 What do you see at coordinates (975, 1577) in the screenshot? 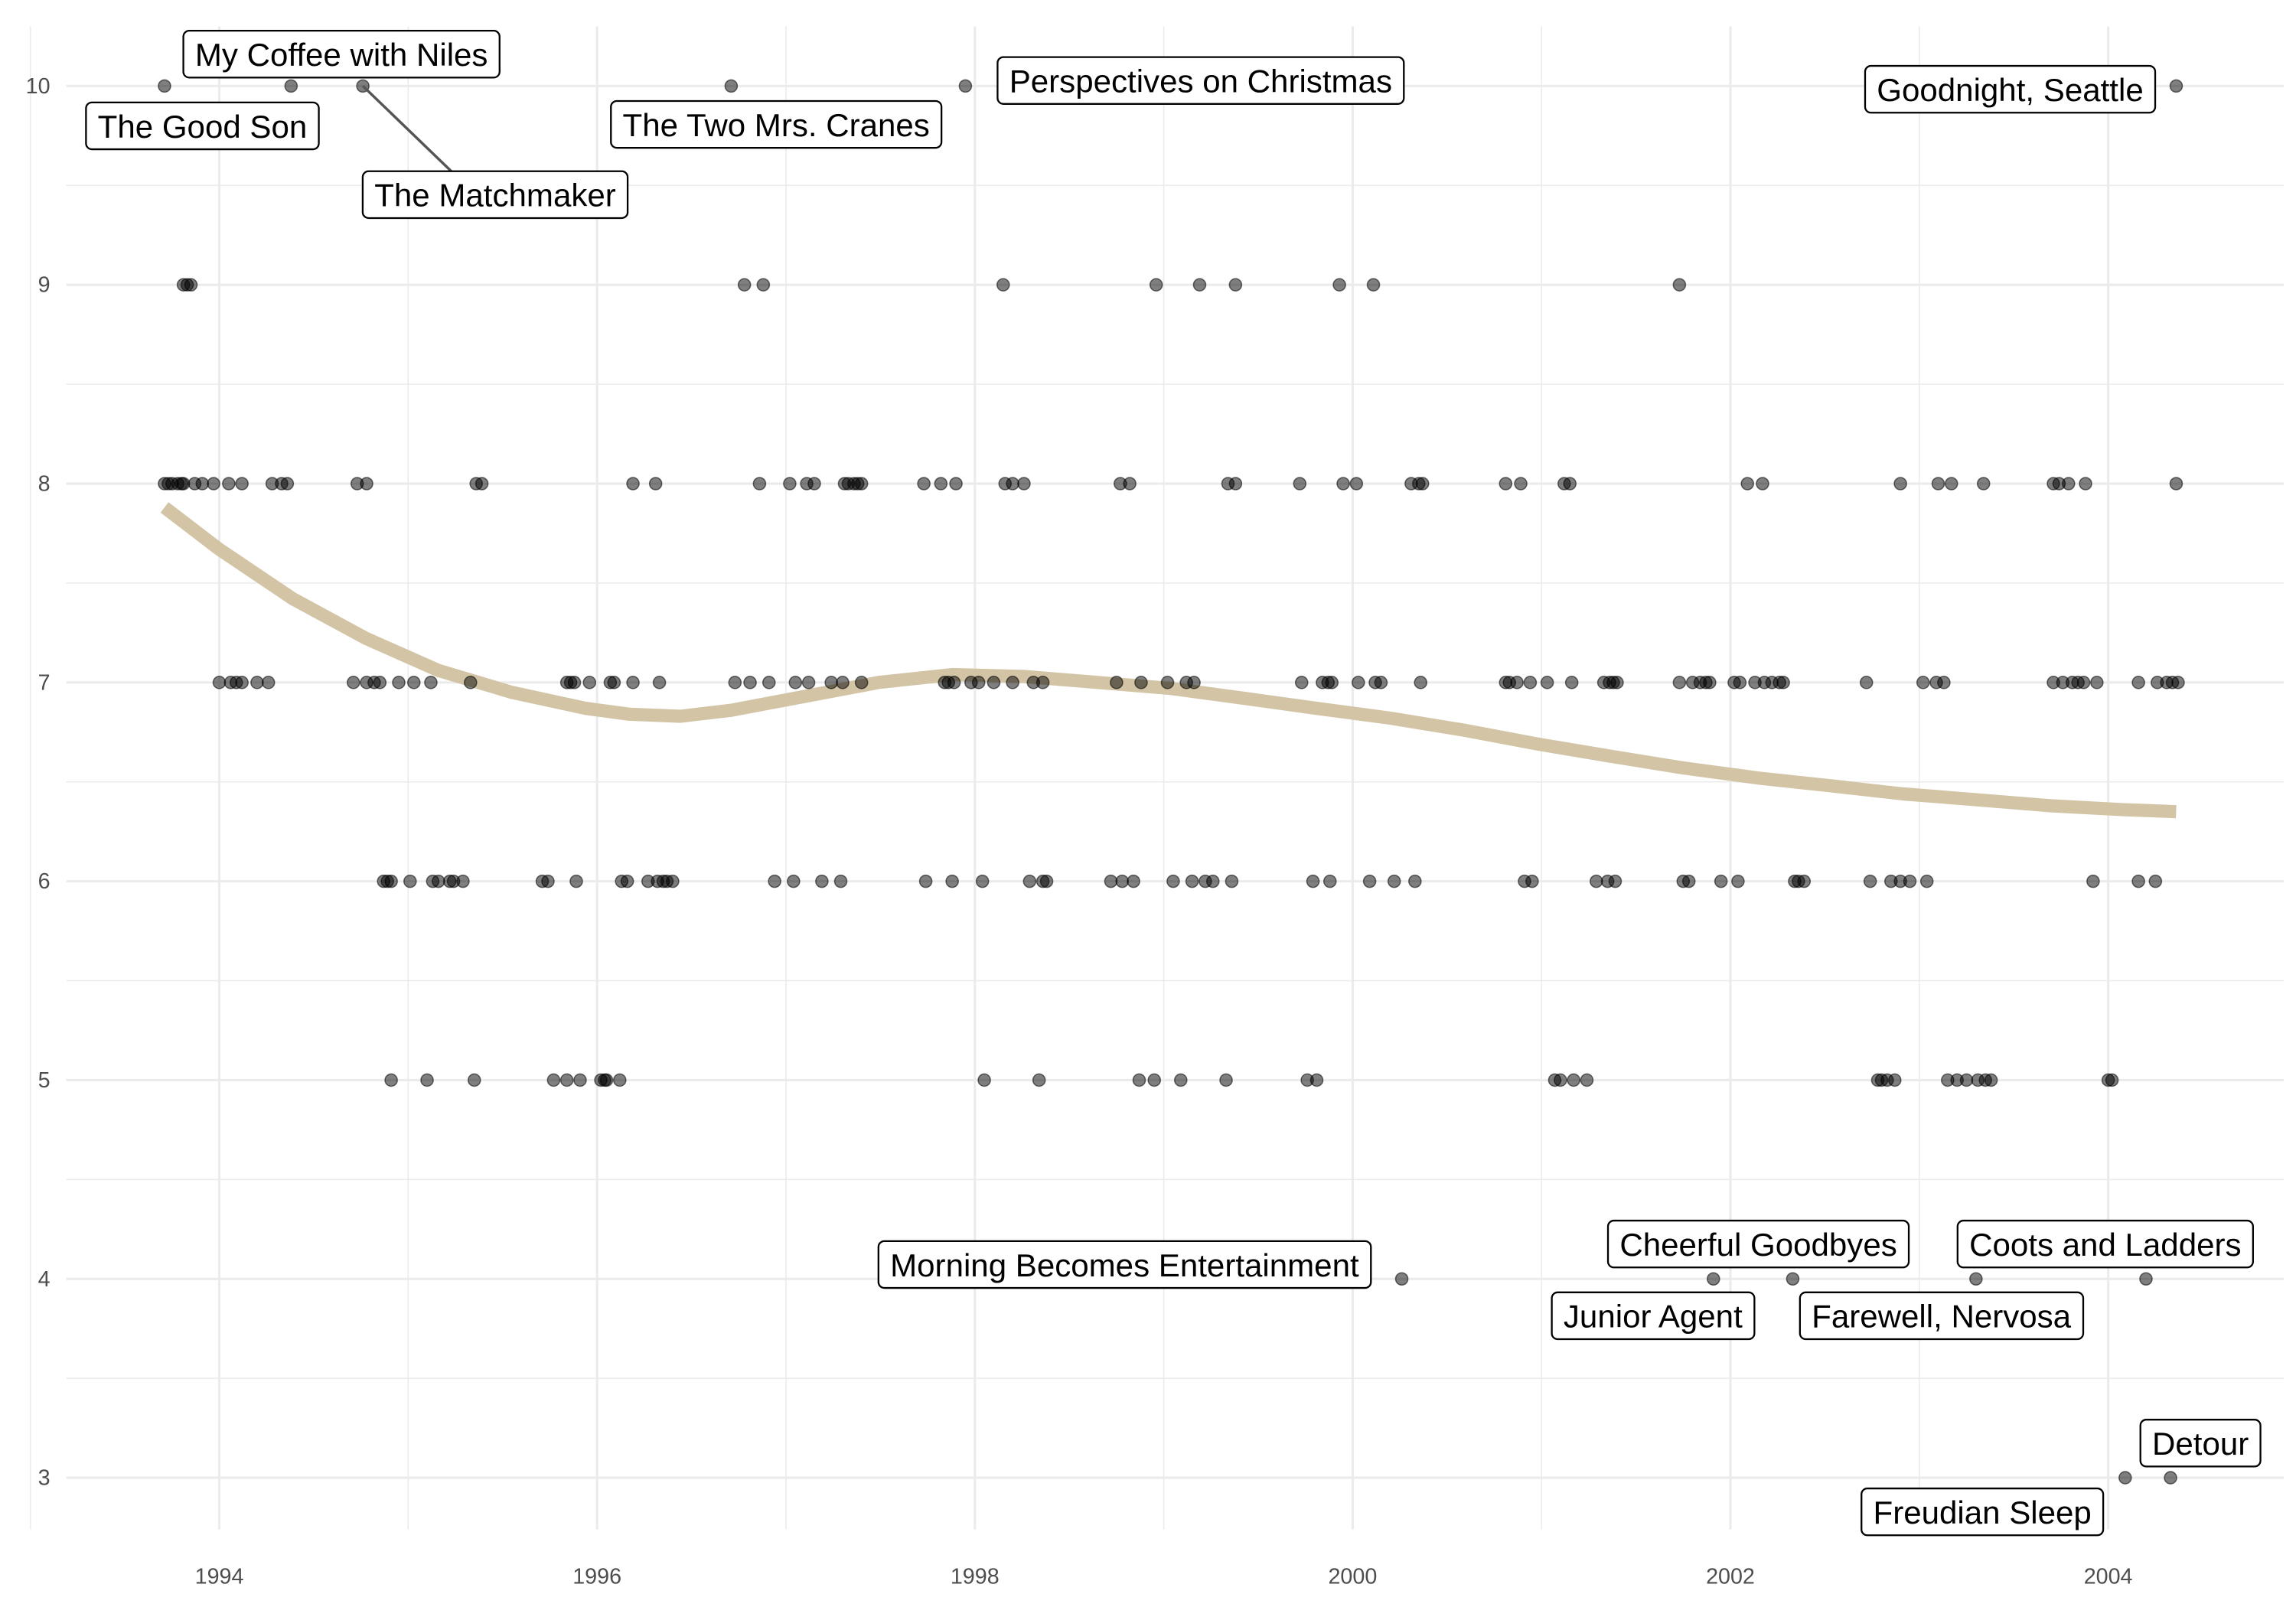
I see `x-tick-label: 1998` at bounding box center [975, 1577].